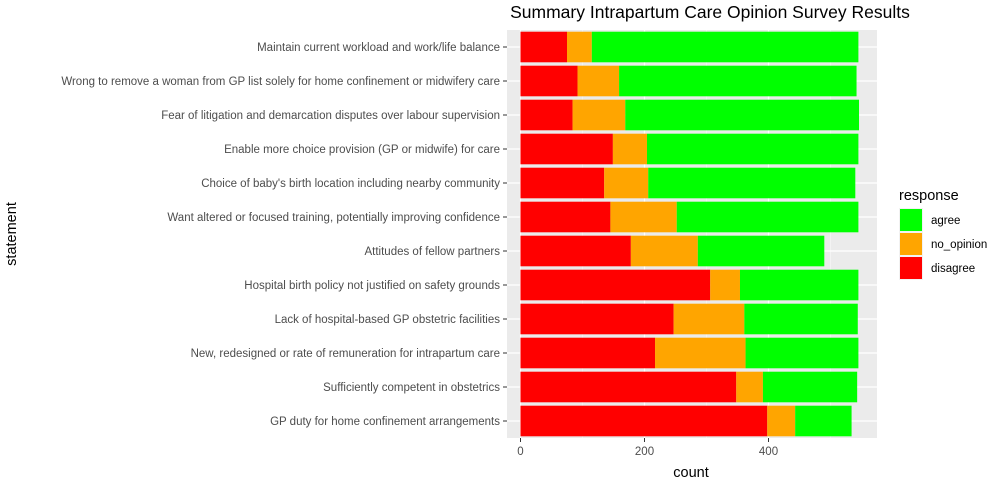  Describe the element at coordinates (911, 220) in the screenshot. I see `legend-swatch-agree` at that location.